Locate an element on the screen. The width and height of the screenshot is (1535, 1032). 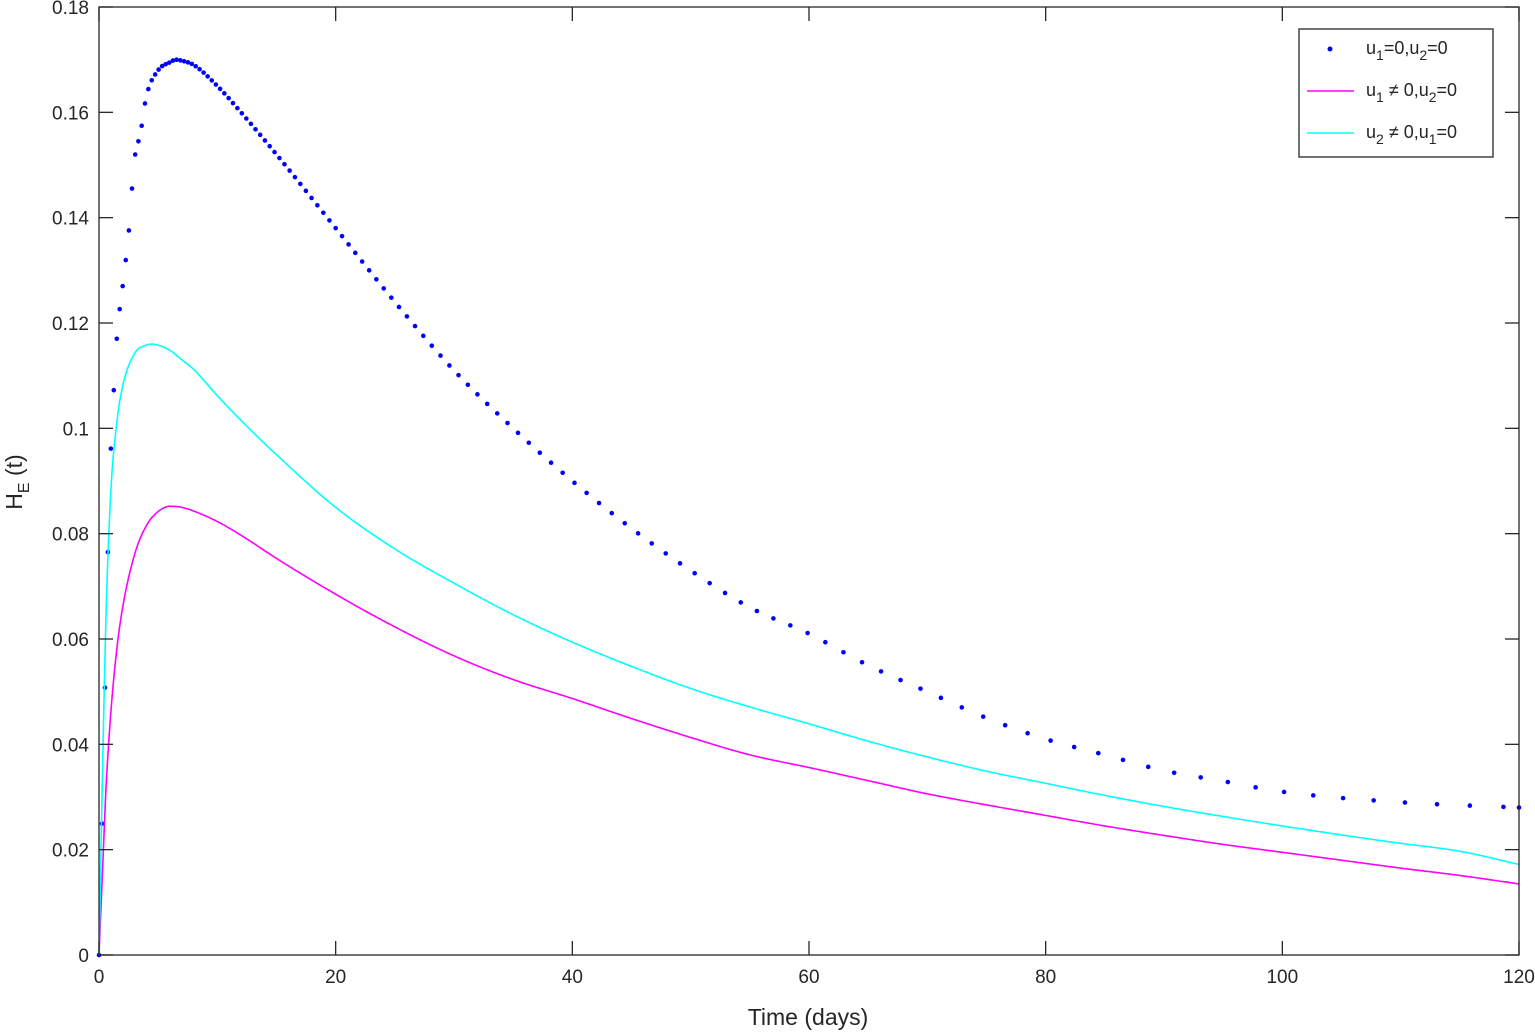
x-tick-label: 40 is located at coordinates (572, 977).